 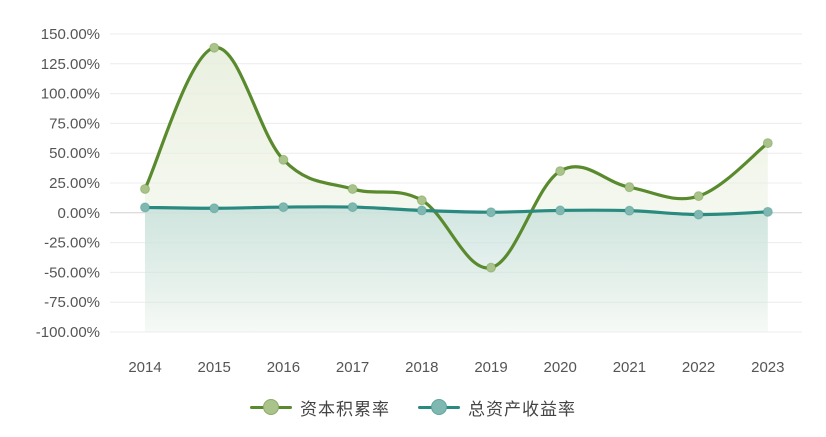 What do you see at coordinates (70, 94) in the screenshot?
I see `y-tick-label: 100.00%` at bounding box center [70, 94].